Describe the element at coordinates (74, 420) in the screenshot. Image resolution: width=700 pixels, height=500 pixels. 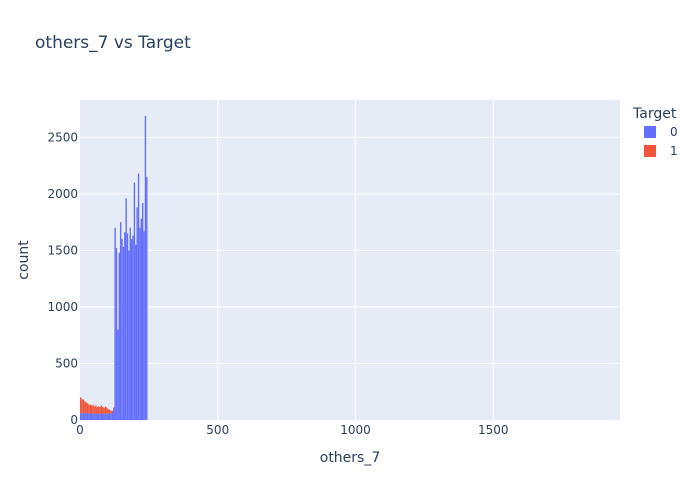
I see `y-tick-label: 0` at that location.